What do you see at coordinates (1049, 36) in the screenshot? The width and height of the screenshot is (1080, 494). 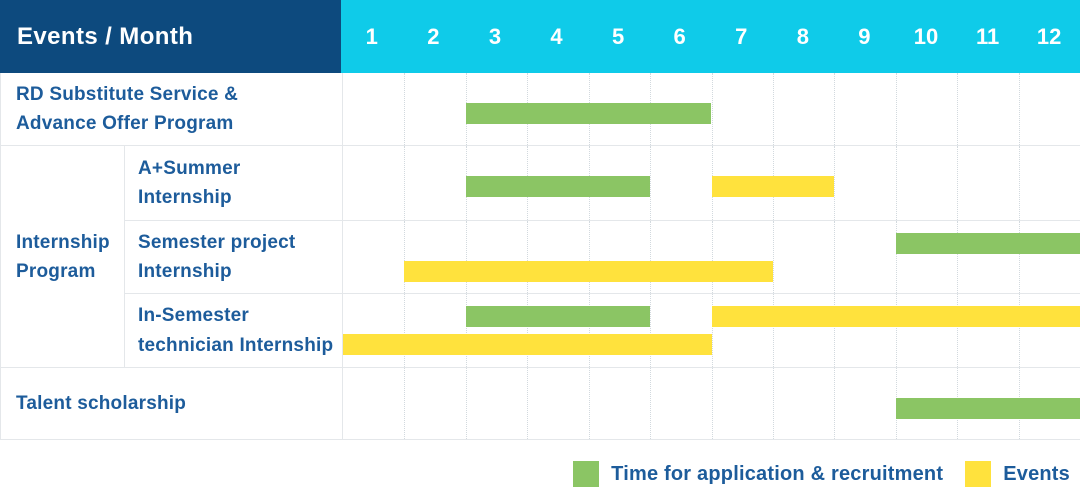 I see `month-label-12: 12` at bounding box center [1049, 36].